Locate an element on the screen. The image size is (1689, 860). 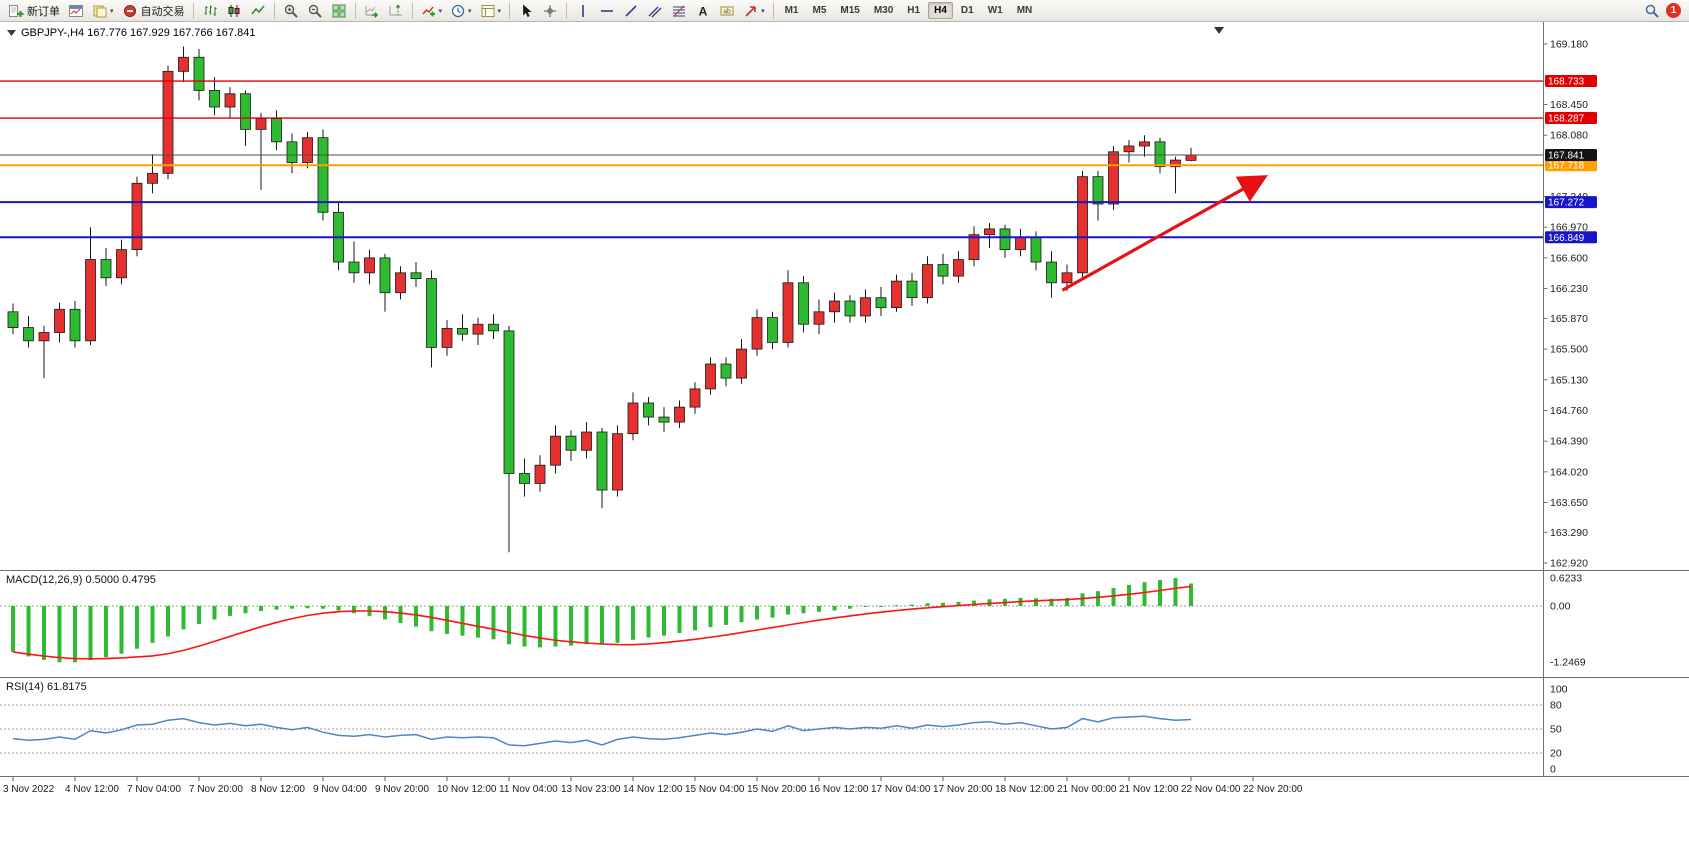
bar-chart-icon is located at coordinates (210, 11).